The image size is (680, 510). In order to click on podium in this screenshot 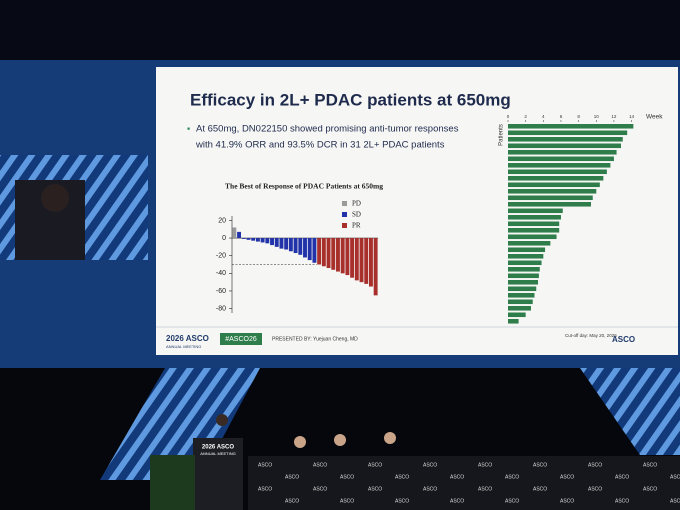, I will do `click(218, 474)`.